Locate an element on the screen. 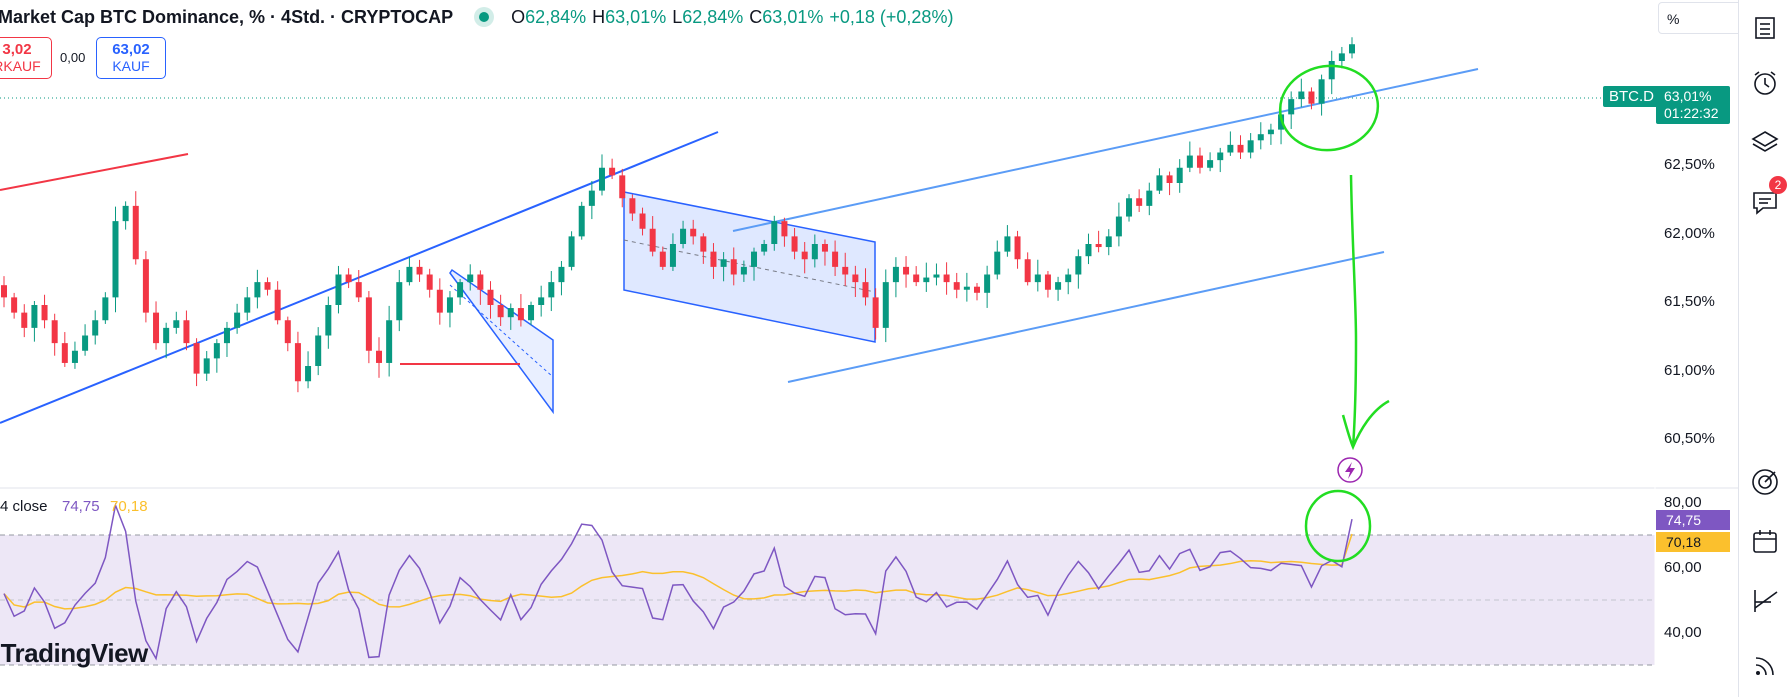 Image resolution: width=1790 pixels, height=697 pixels. ohlc-close-key: C is located at coordinates (756, 16).